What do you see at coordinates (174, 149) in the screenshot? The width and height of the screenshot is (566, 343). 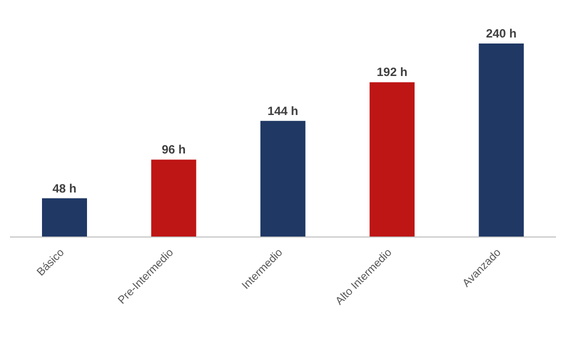 I see `data-label: 96 h` at bounding box center [174, 149].